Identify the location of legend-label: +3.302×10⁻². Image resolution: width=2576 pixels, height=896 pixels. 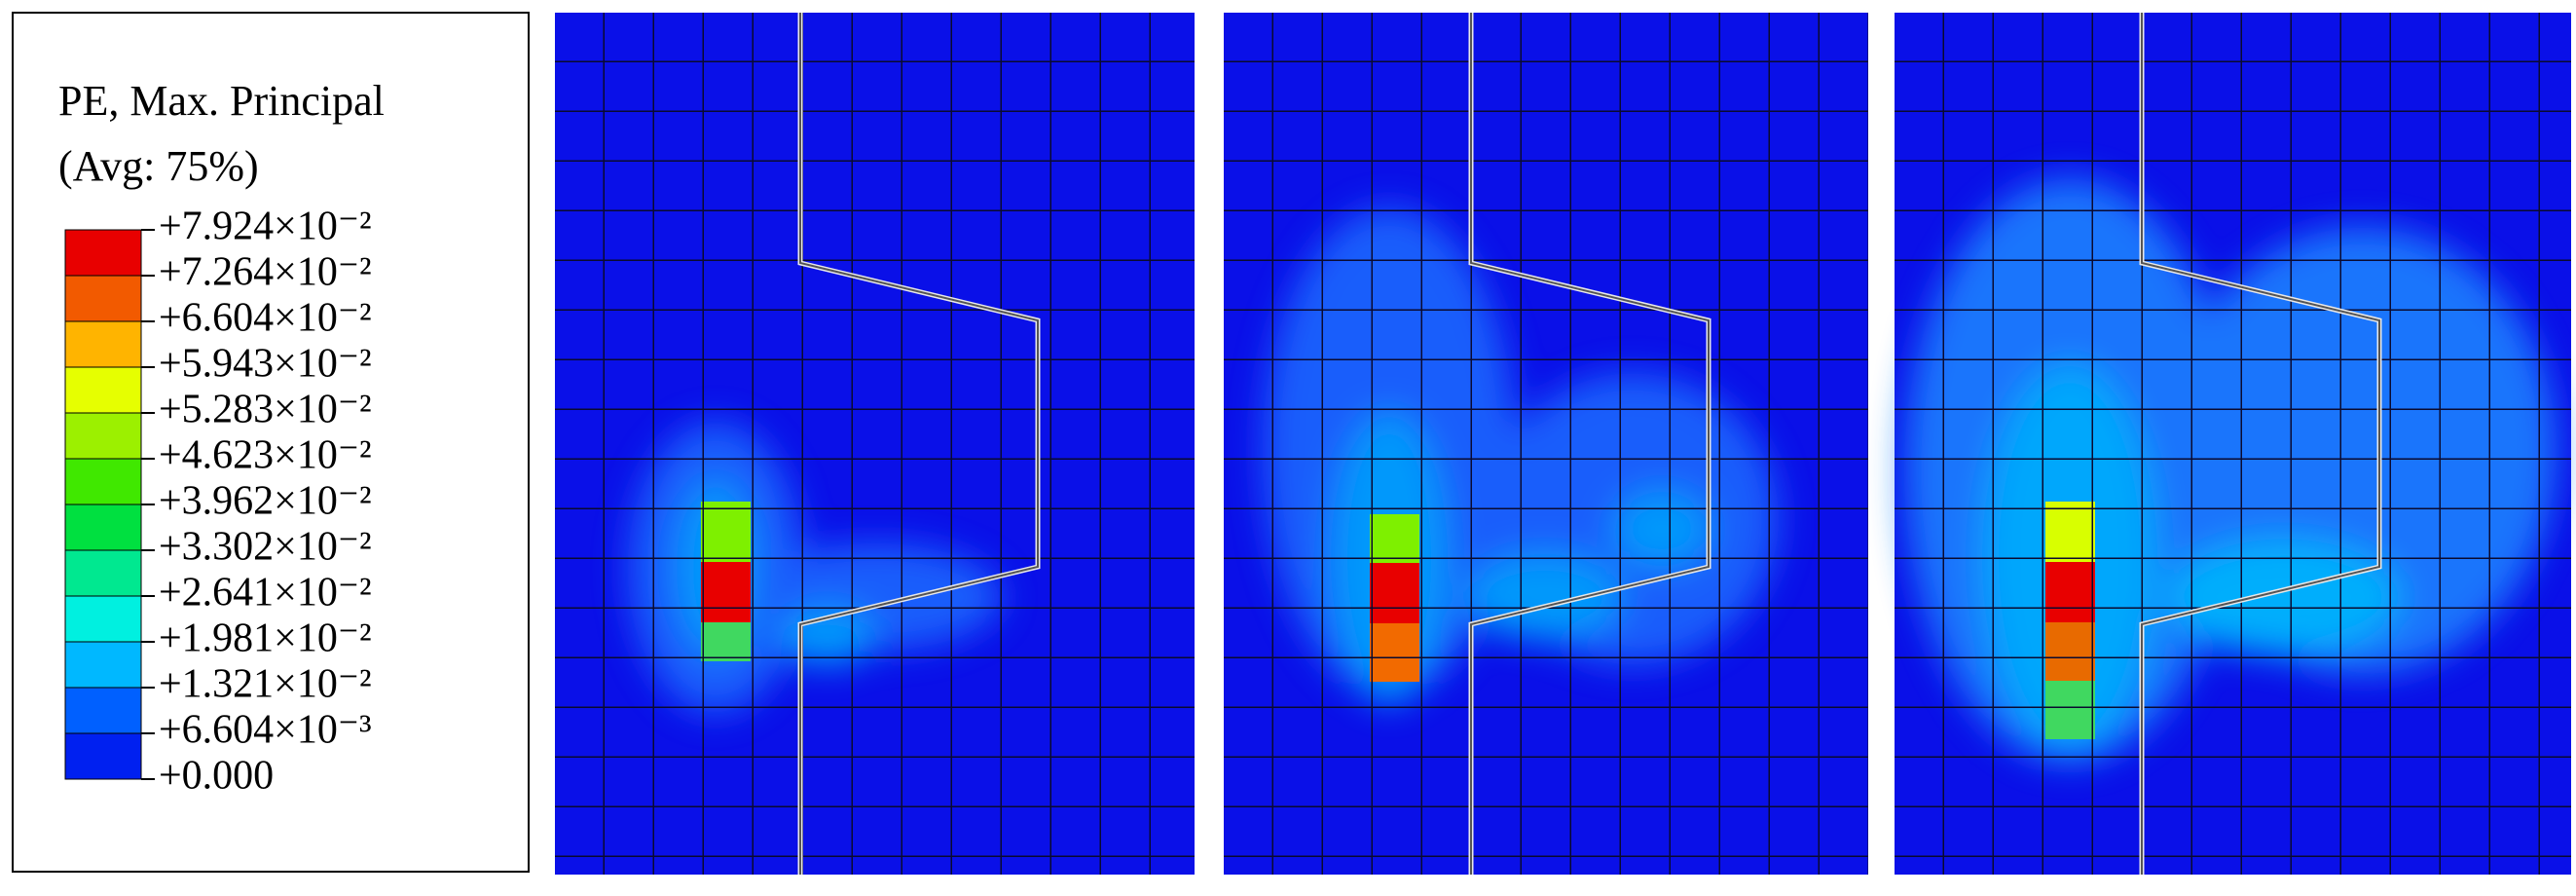
(265, 547).